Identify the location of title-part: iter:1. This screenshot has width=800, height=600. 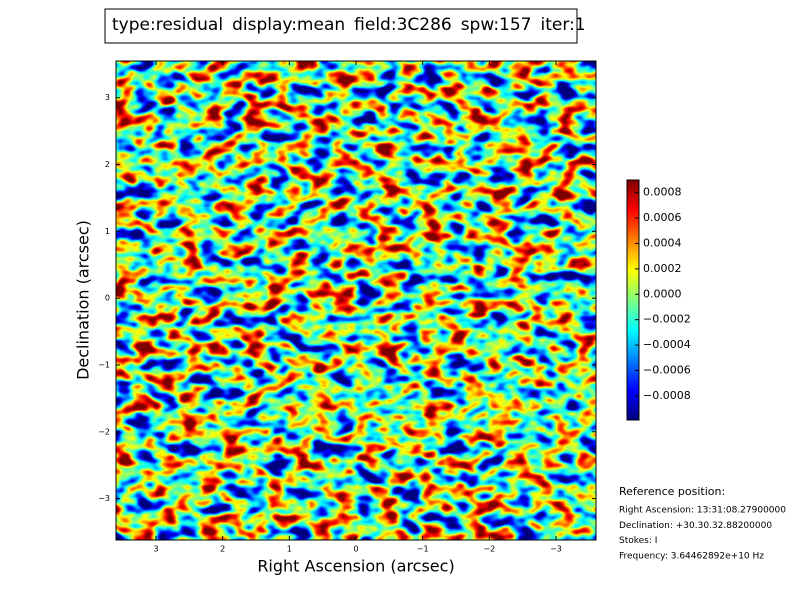
(563, 25).